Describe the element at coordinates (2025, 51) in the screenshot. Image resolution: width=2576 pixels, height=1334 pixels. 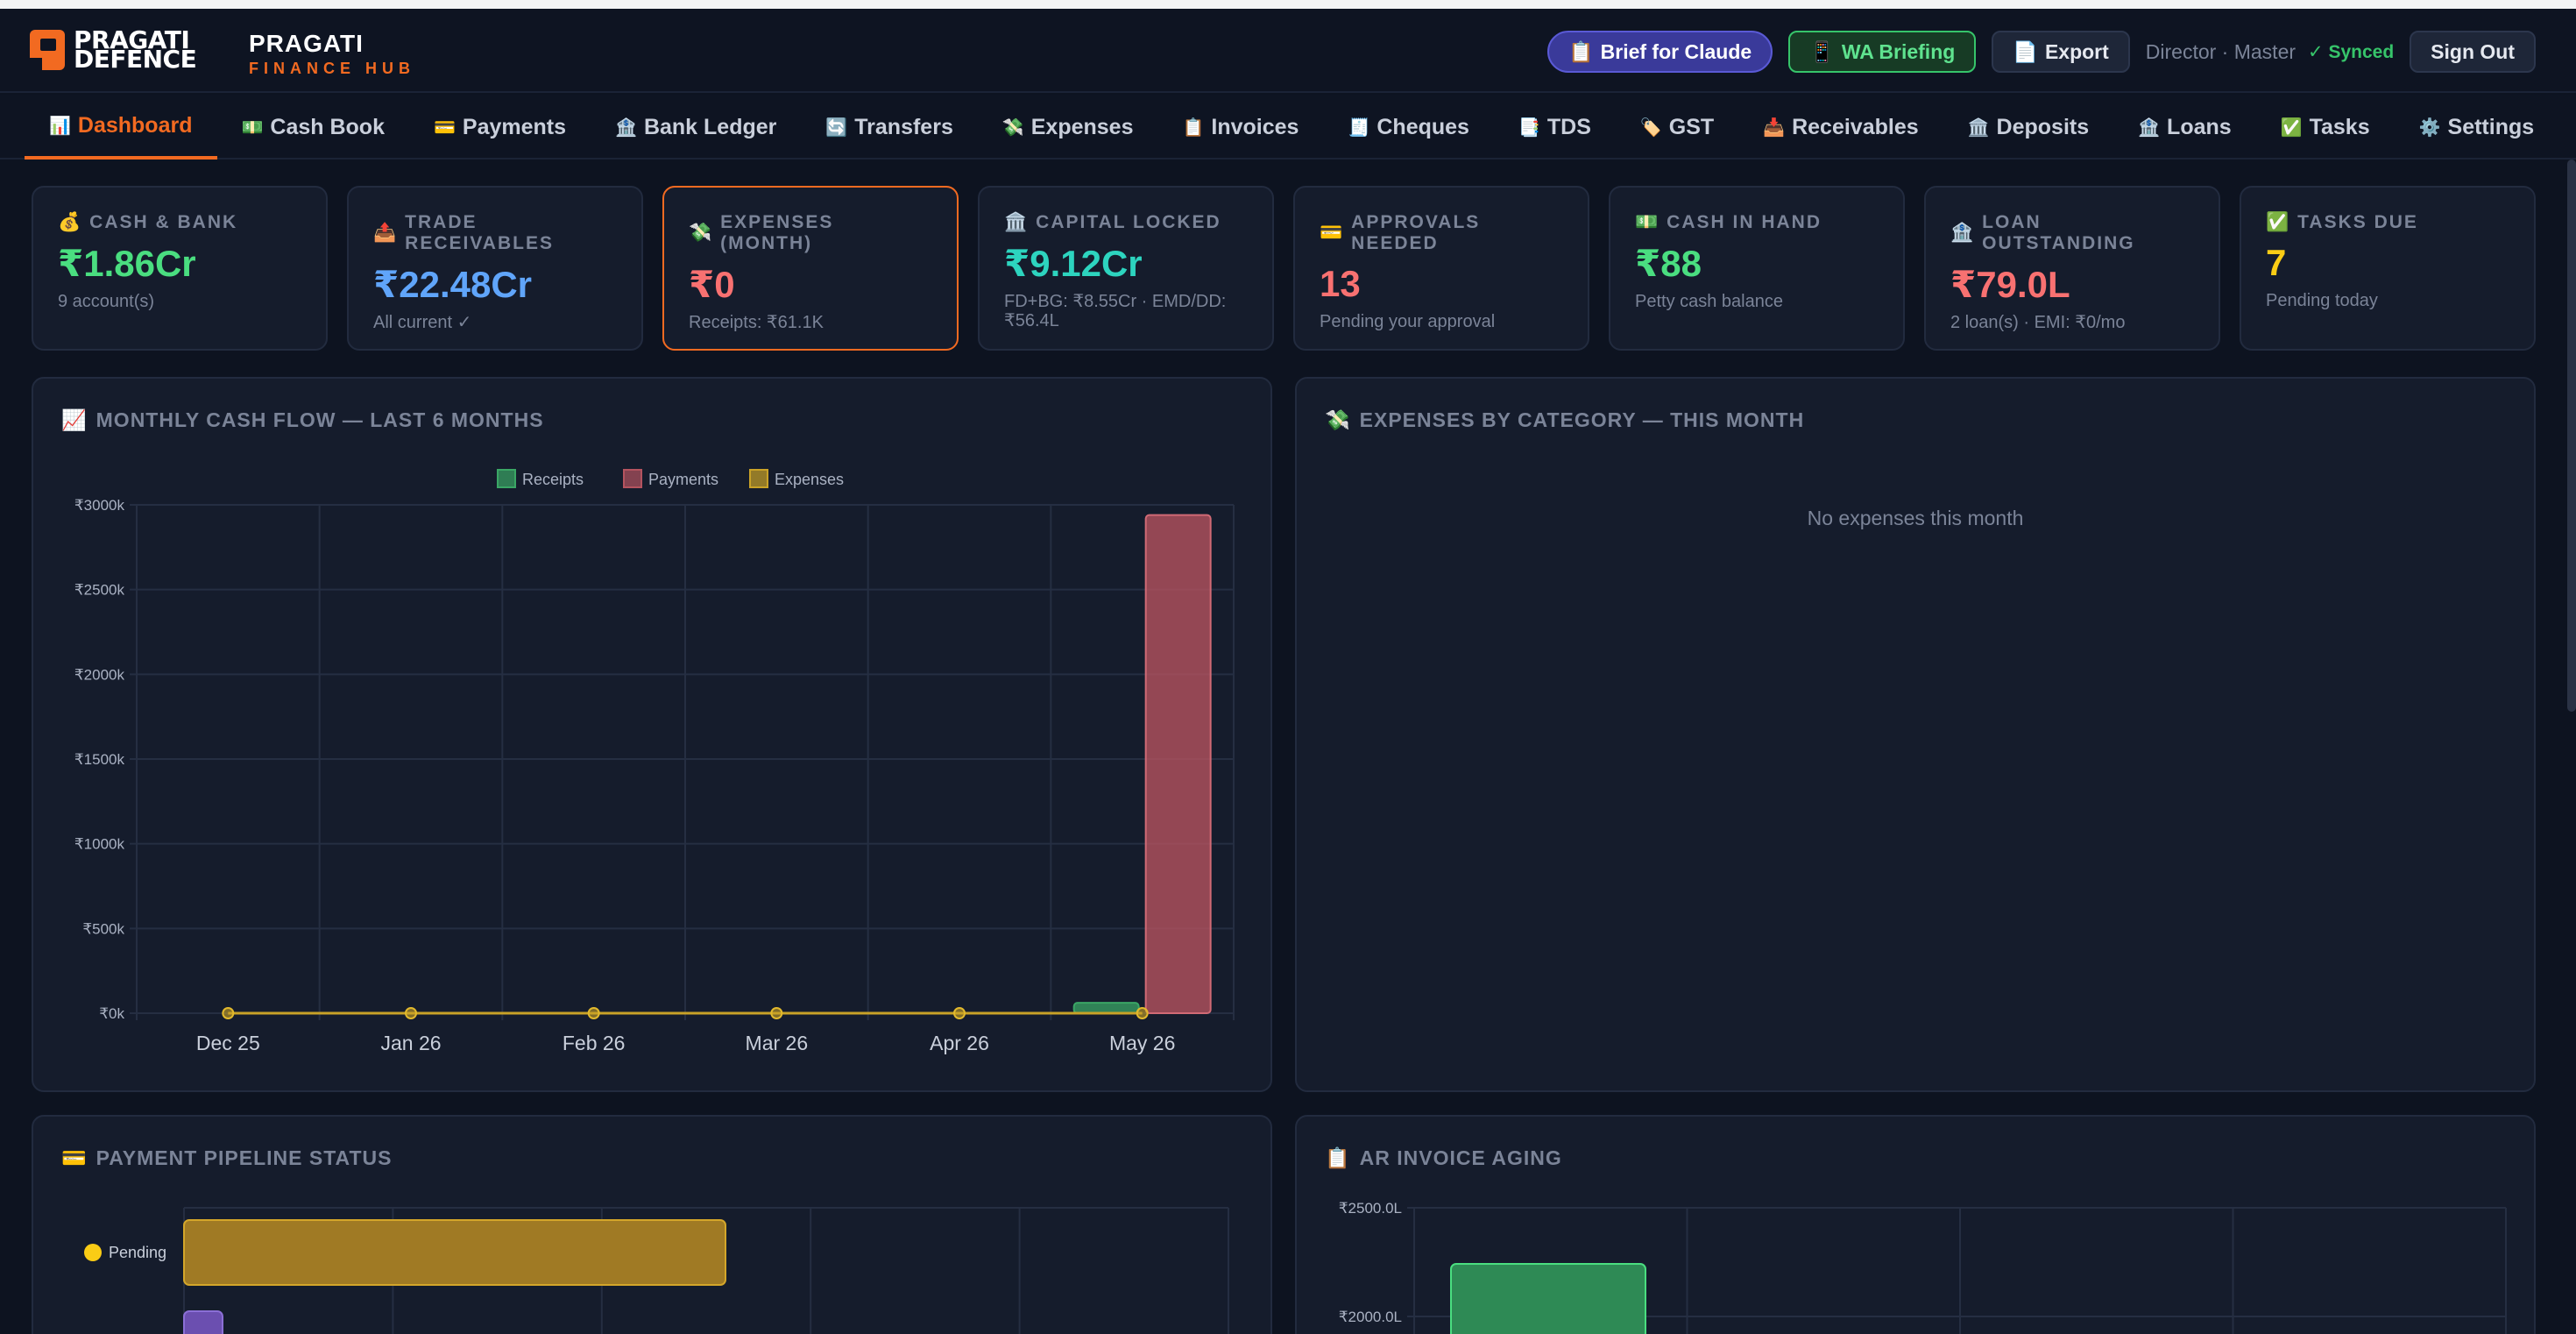
I see `document-icon: 📄` at that location.